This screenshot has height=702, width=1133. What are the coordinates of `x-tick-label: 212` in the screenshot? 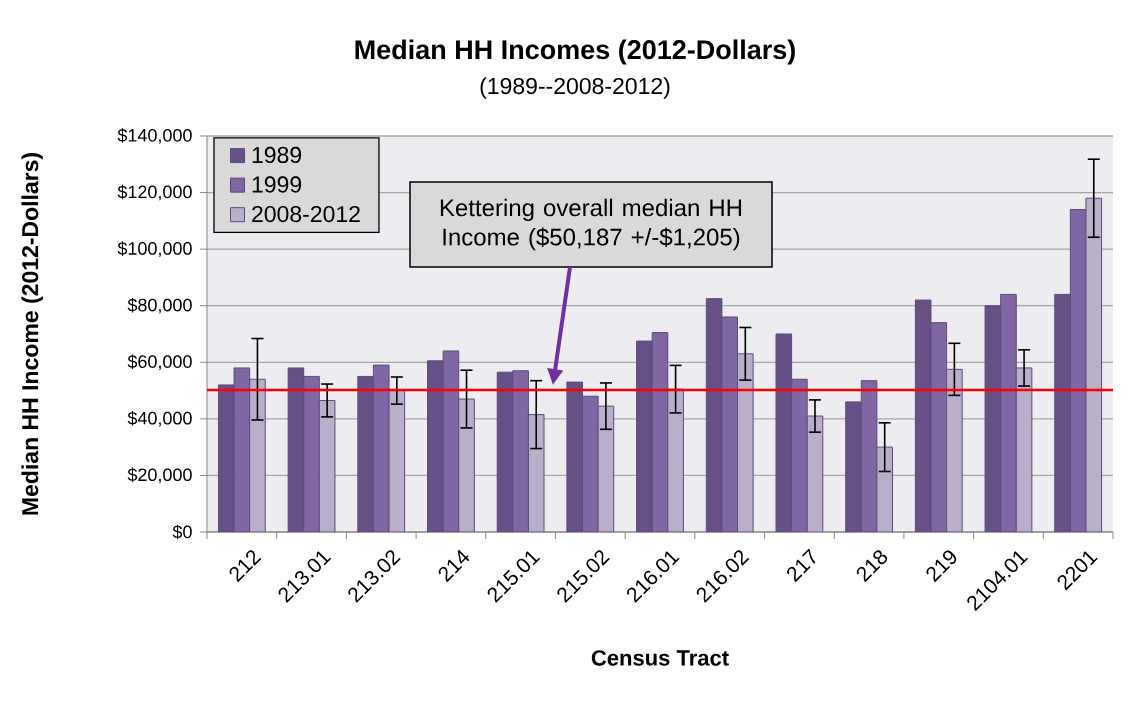 It's located at (245, 566).